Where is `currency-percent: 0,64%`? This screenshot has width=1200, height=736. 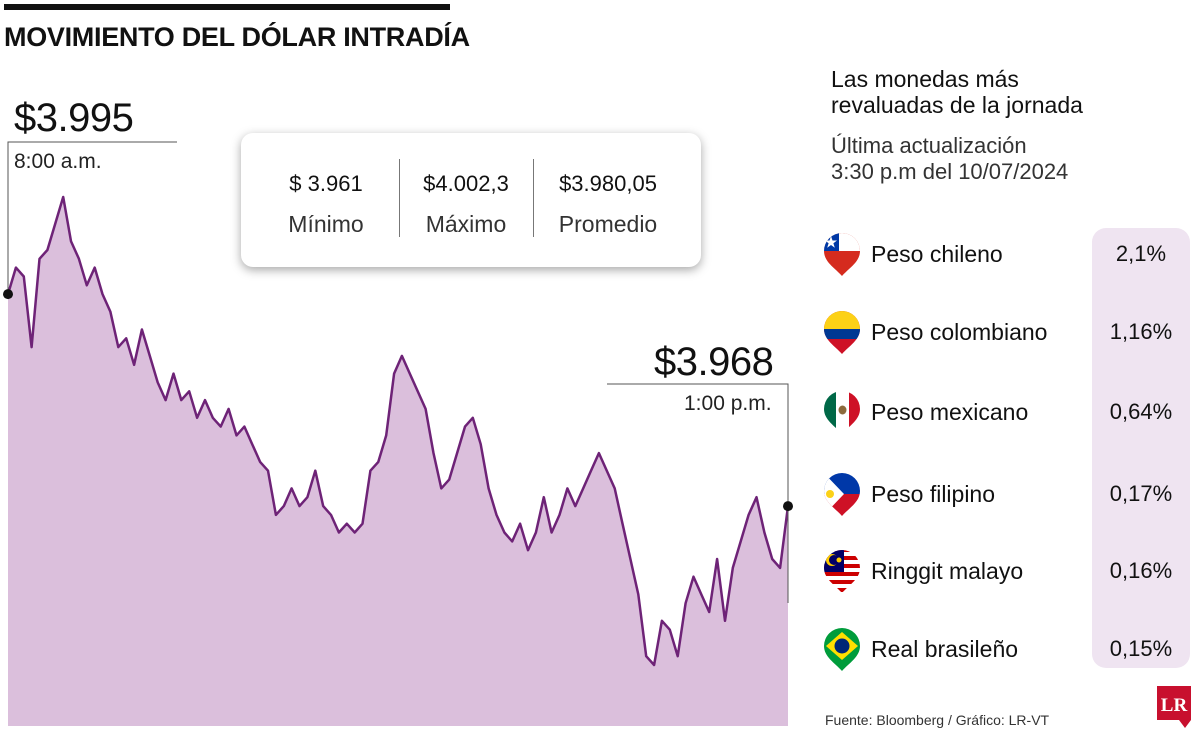
currency-percent: 0,64% is located at coordinates (1141, 411).